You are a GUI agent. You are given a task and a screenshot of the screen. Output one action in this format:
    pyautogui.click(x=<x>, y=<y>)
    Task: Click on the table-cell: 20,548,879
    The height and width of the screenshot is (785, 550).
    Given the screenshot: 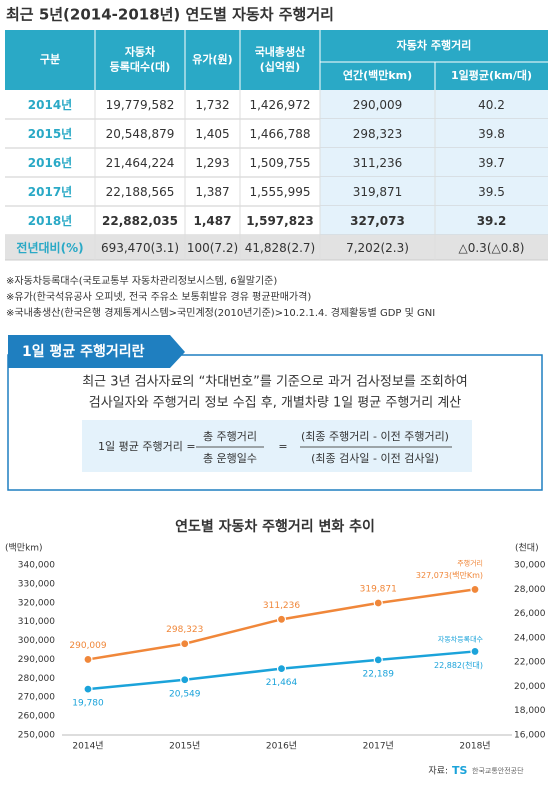 What is the action you would take?
    pyautogui.click(x=140, y=134)
    